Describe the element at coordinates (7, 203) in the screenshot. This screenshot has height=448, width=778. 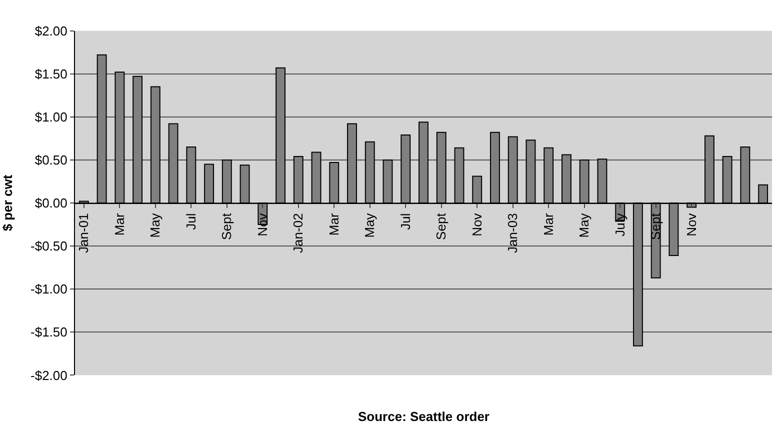
I see `y-axis-title: $ per cwt` at that location.